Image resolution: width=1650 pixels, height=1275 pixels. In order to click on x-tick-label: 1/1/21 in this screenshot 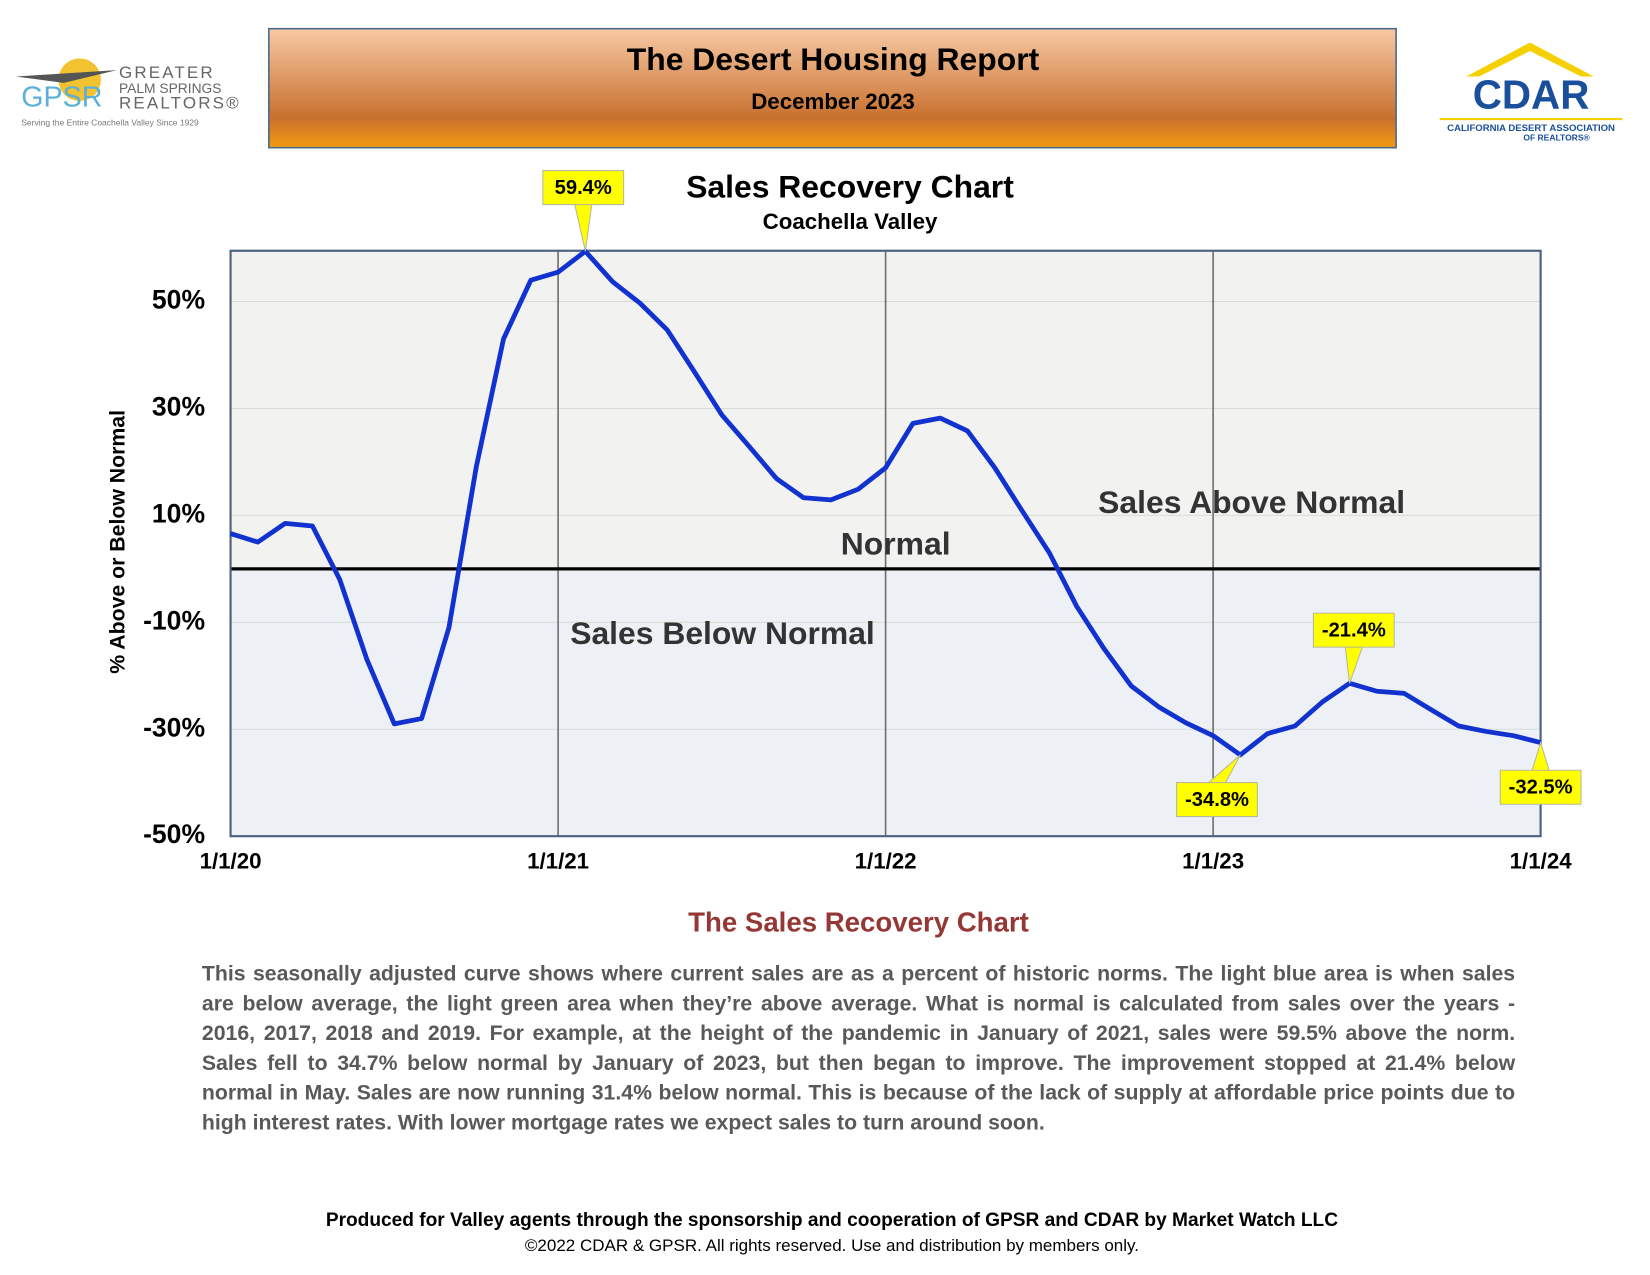, I will do `click(558, 861)`.